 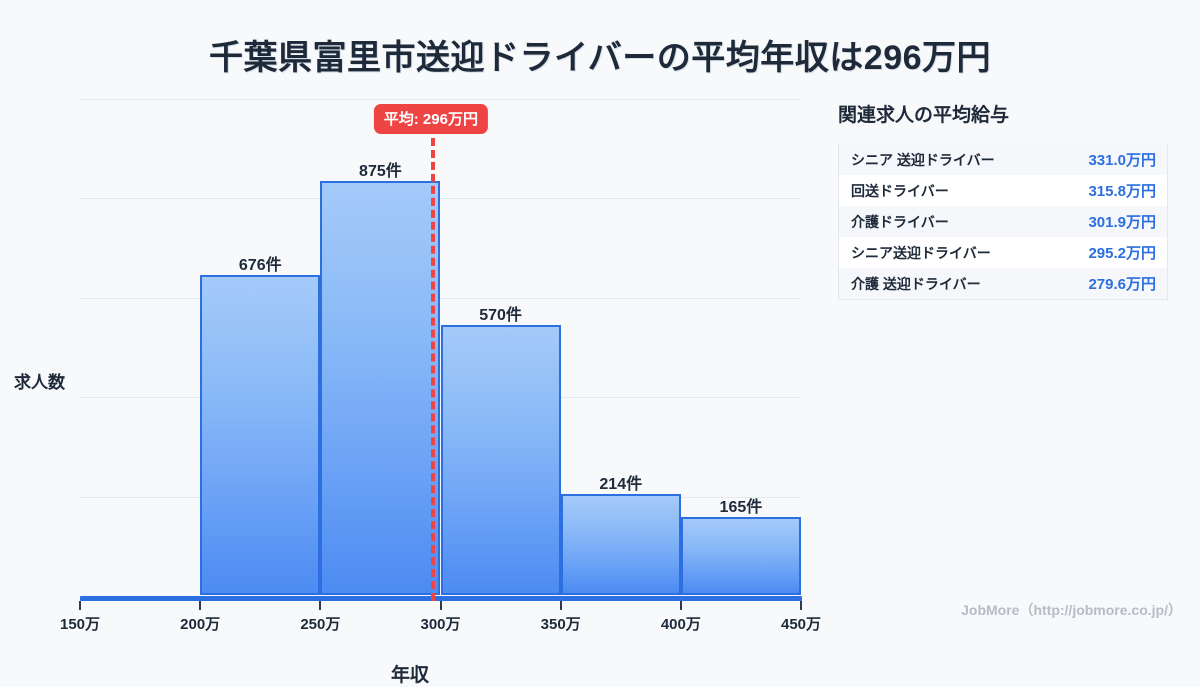 What do you see at coordinates (39, 382) in the screenshot?
I see `y-axis-title: 求人数` at bounding box center [39, 382].